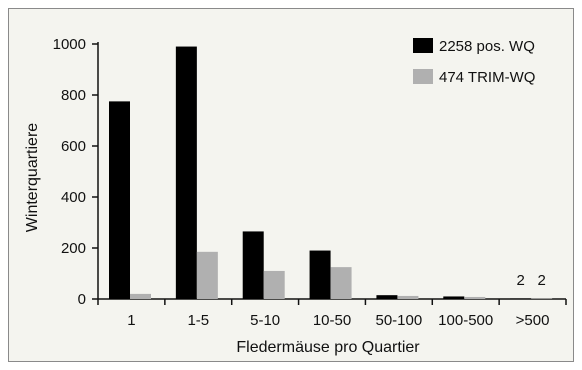 This screenshot has width=582, height=370. I want to click on x-tick-label: 1, so click(131, 320).